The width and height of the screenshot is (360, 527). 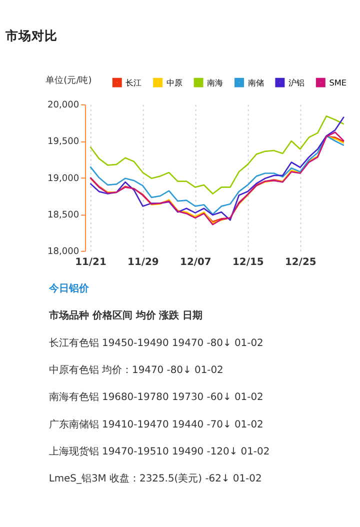 I want to click on x-tick-label: 12/25, so click(x=300, y=262).